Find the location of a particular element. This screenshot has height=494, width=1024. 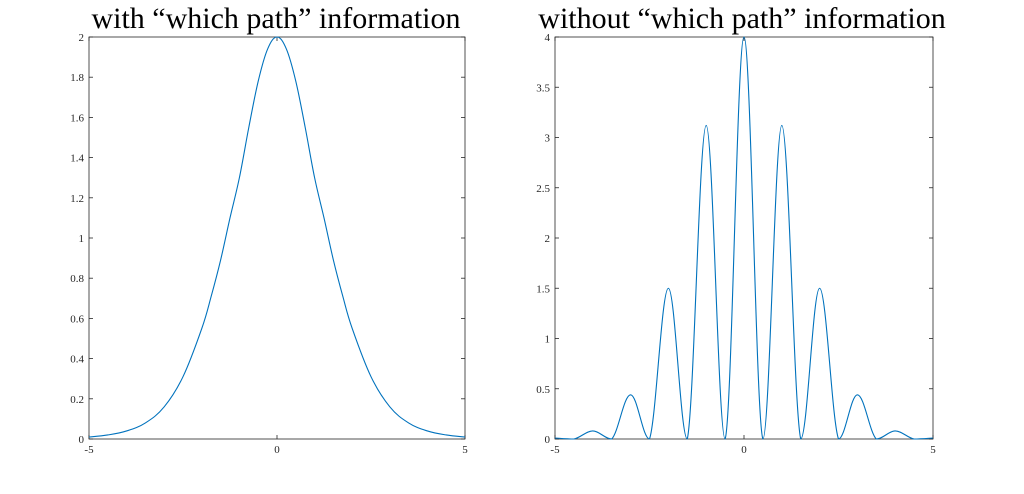

chart-right-ytick-label: 0 is located at coordinates (548, 440).